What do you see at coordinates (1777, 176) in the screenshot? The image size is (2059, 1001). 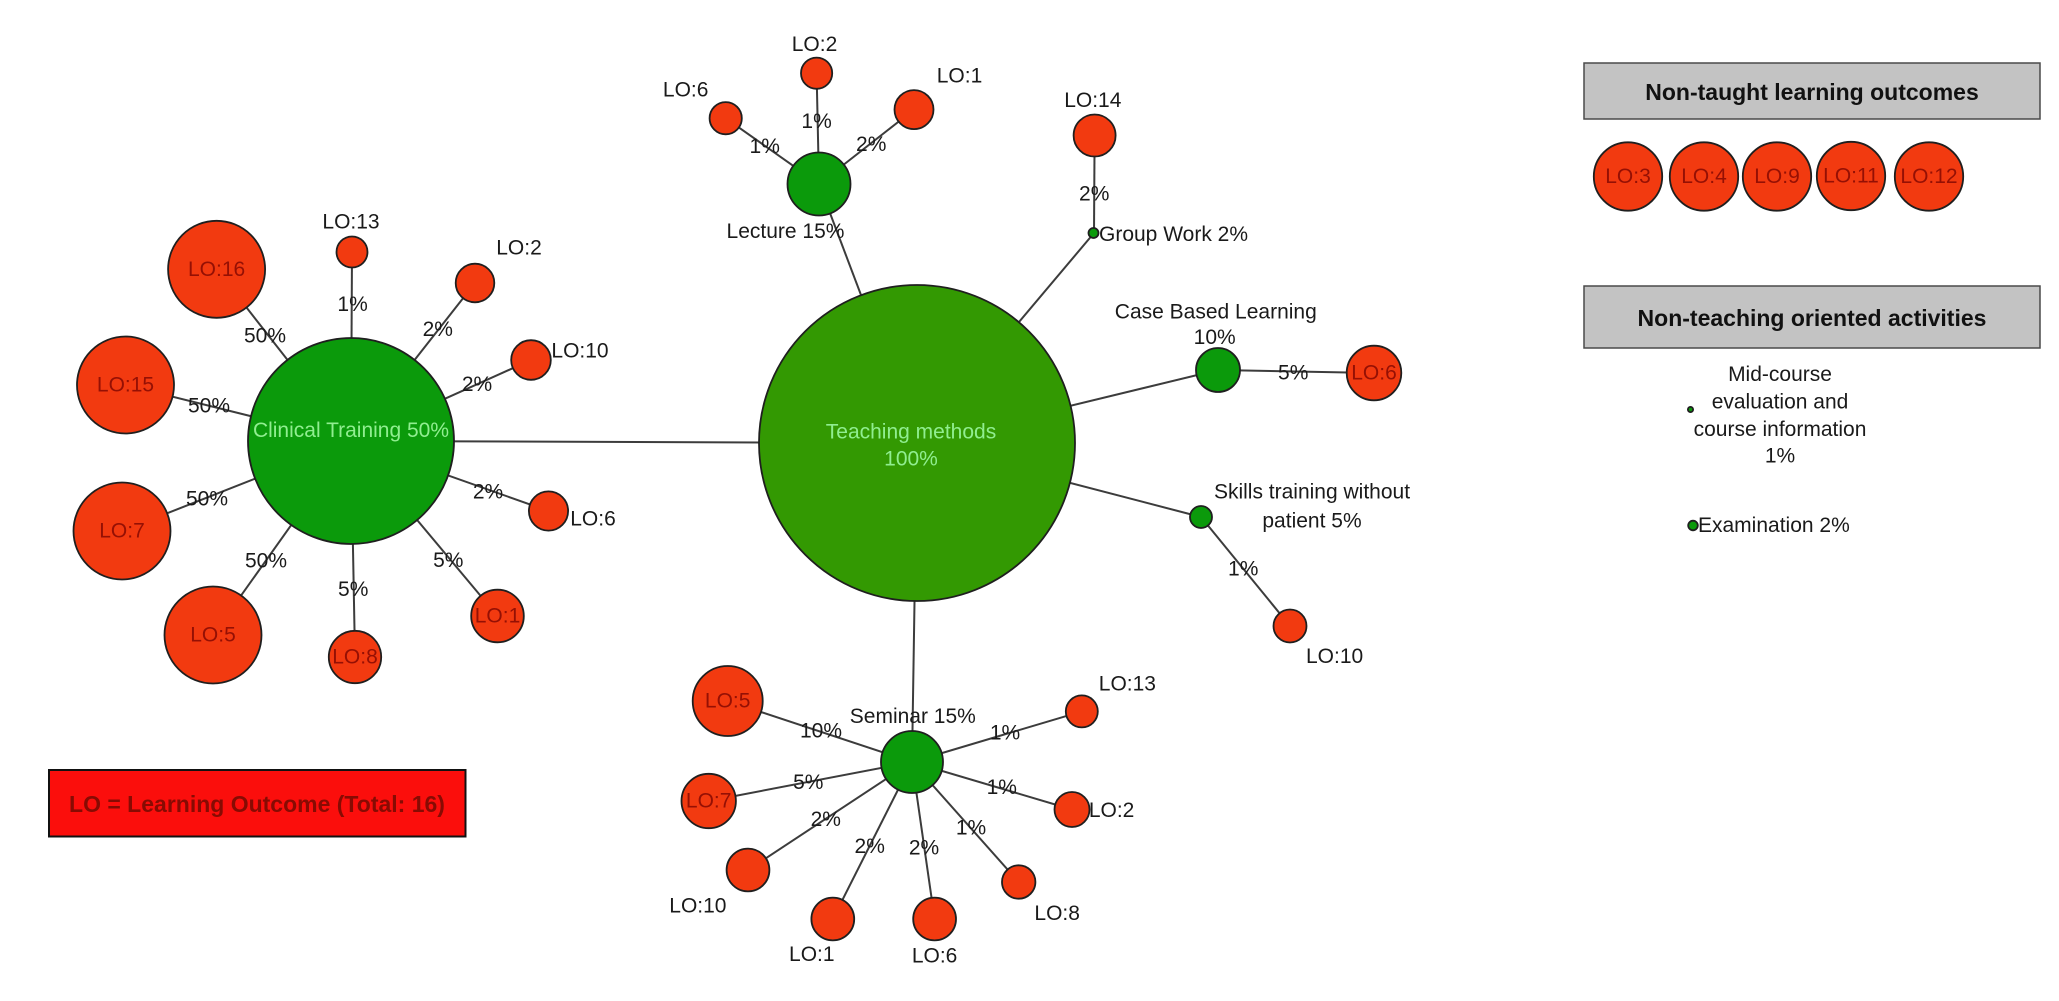 I see `svg-text: LO:9` at bounding box center [1777, 176].